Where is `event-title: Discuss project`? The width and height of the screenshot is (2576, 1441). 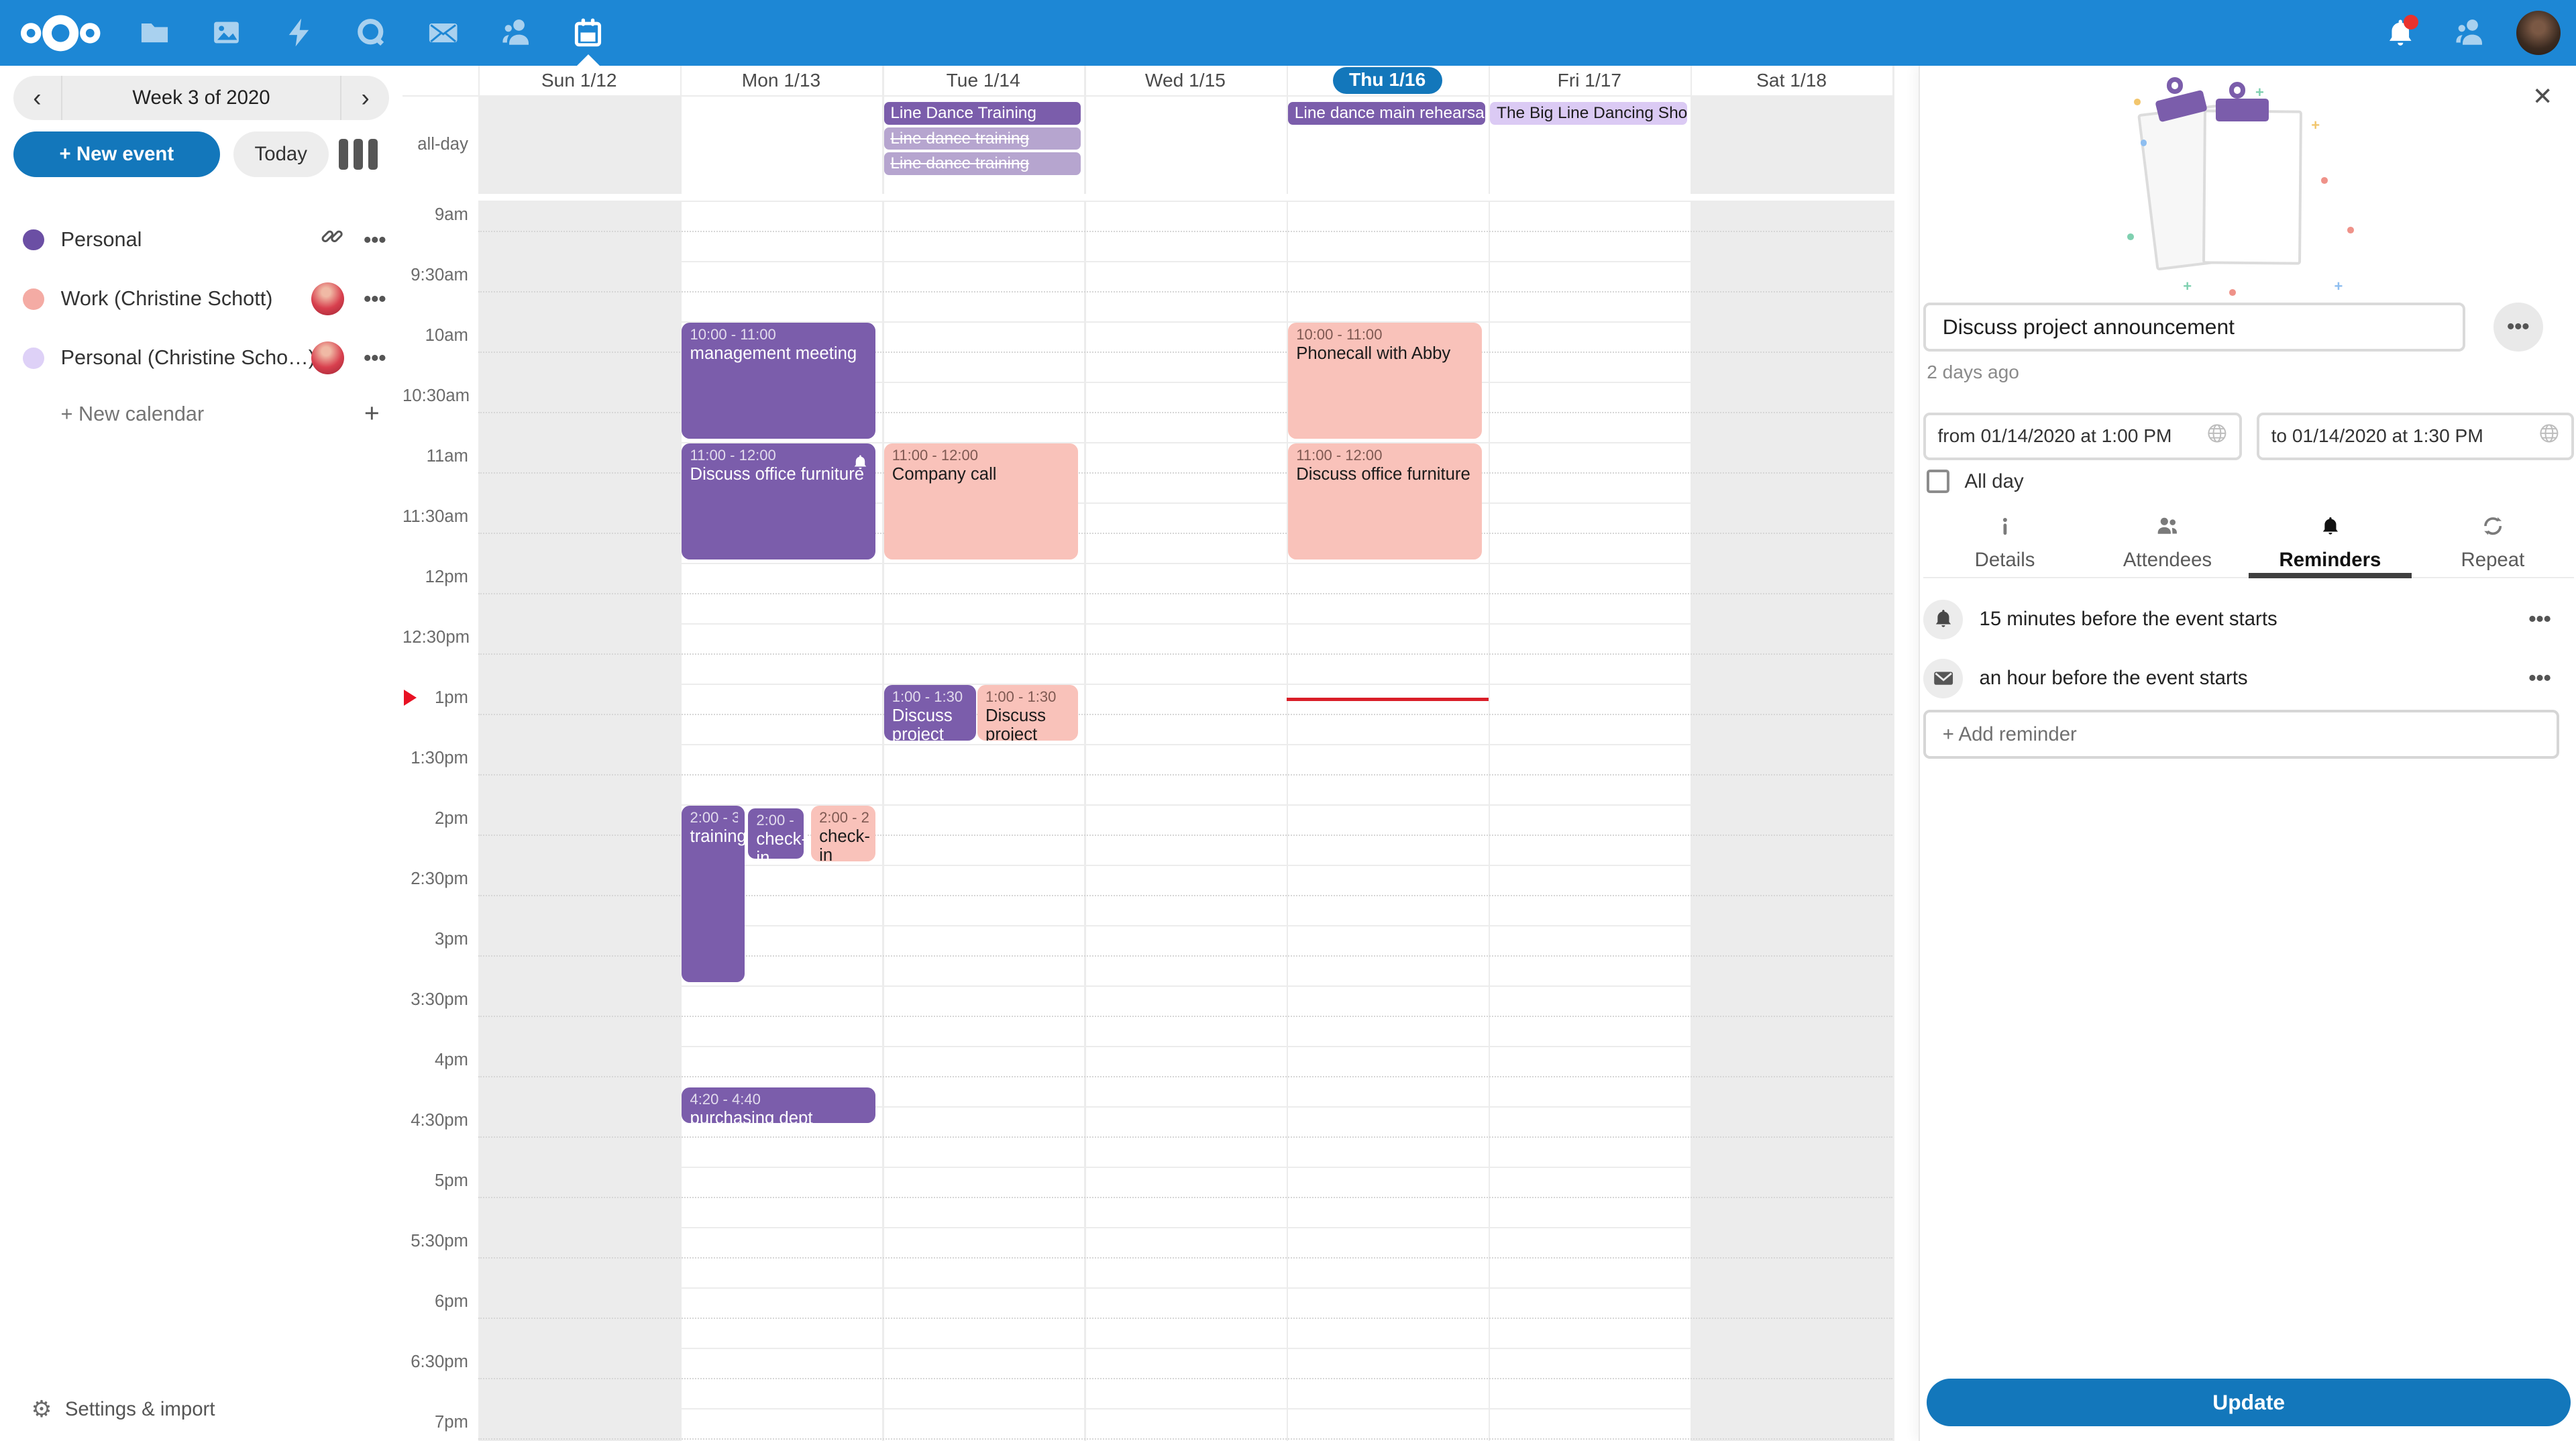
event-title: Discuss project is located at coordinates (1015, 723).